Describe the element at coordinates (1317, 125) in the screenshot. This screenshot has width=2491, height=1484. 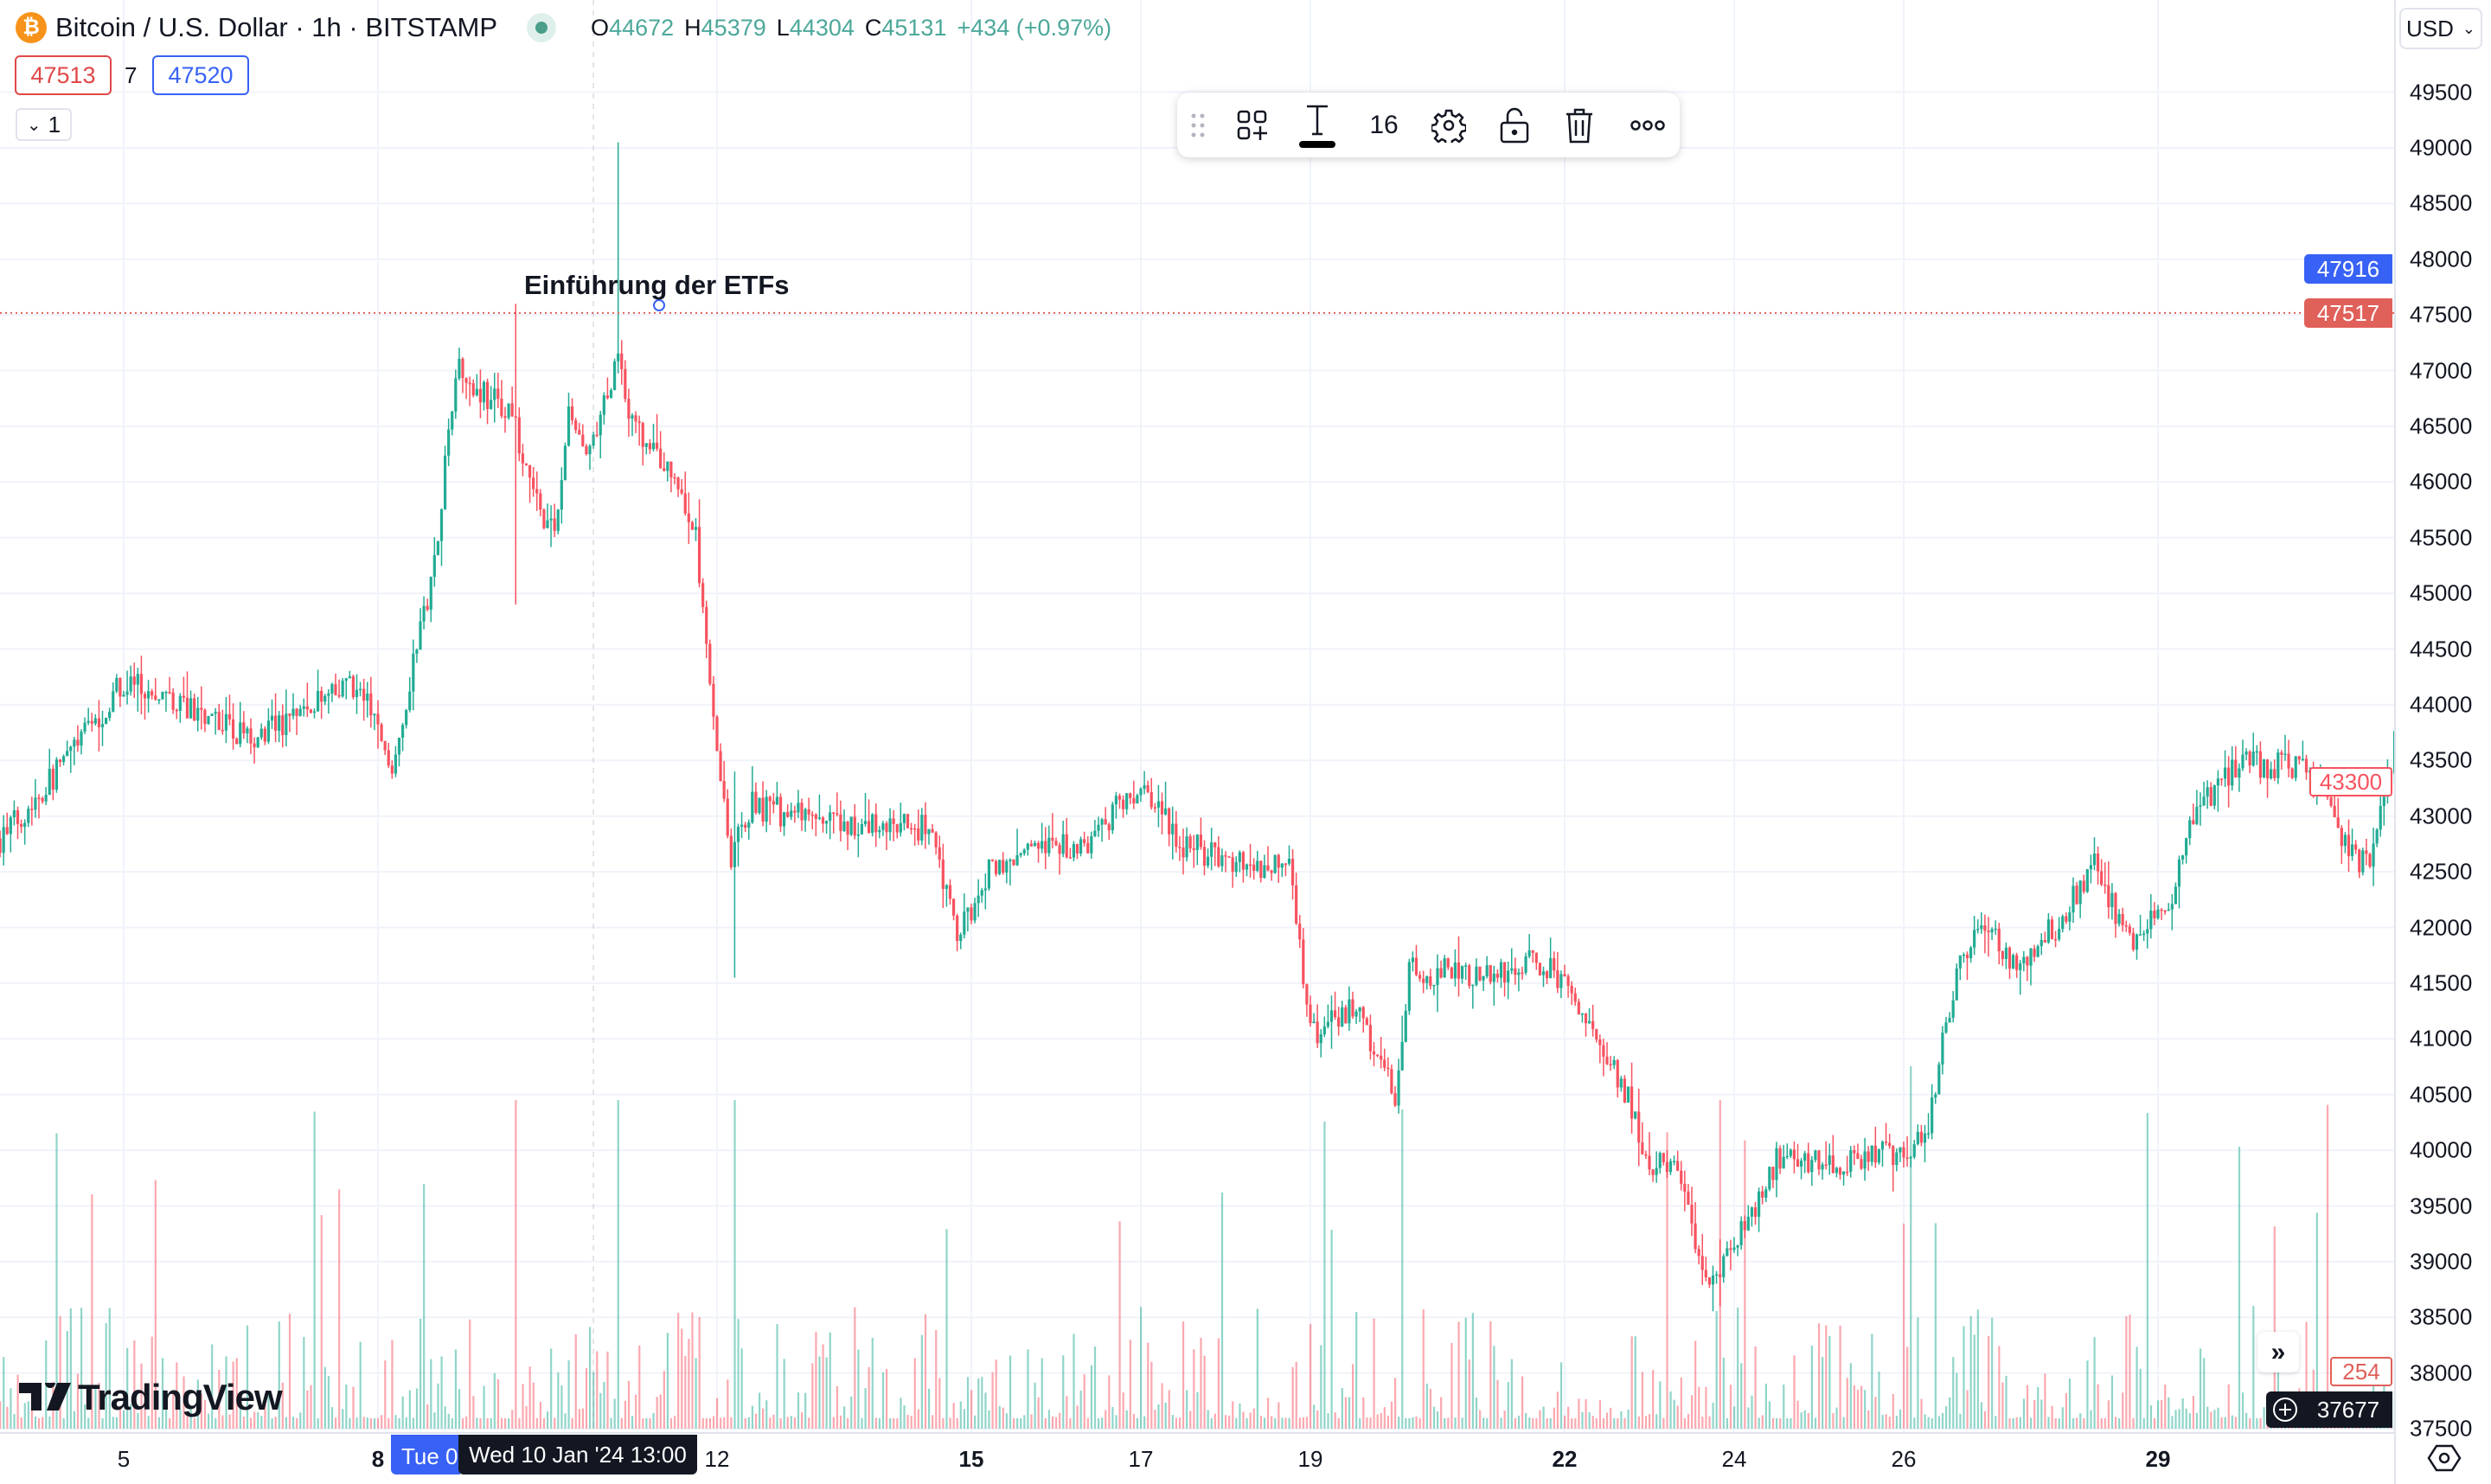
I see `text-color-icon` at that location.